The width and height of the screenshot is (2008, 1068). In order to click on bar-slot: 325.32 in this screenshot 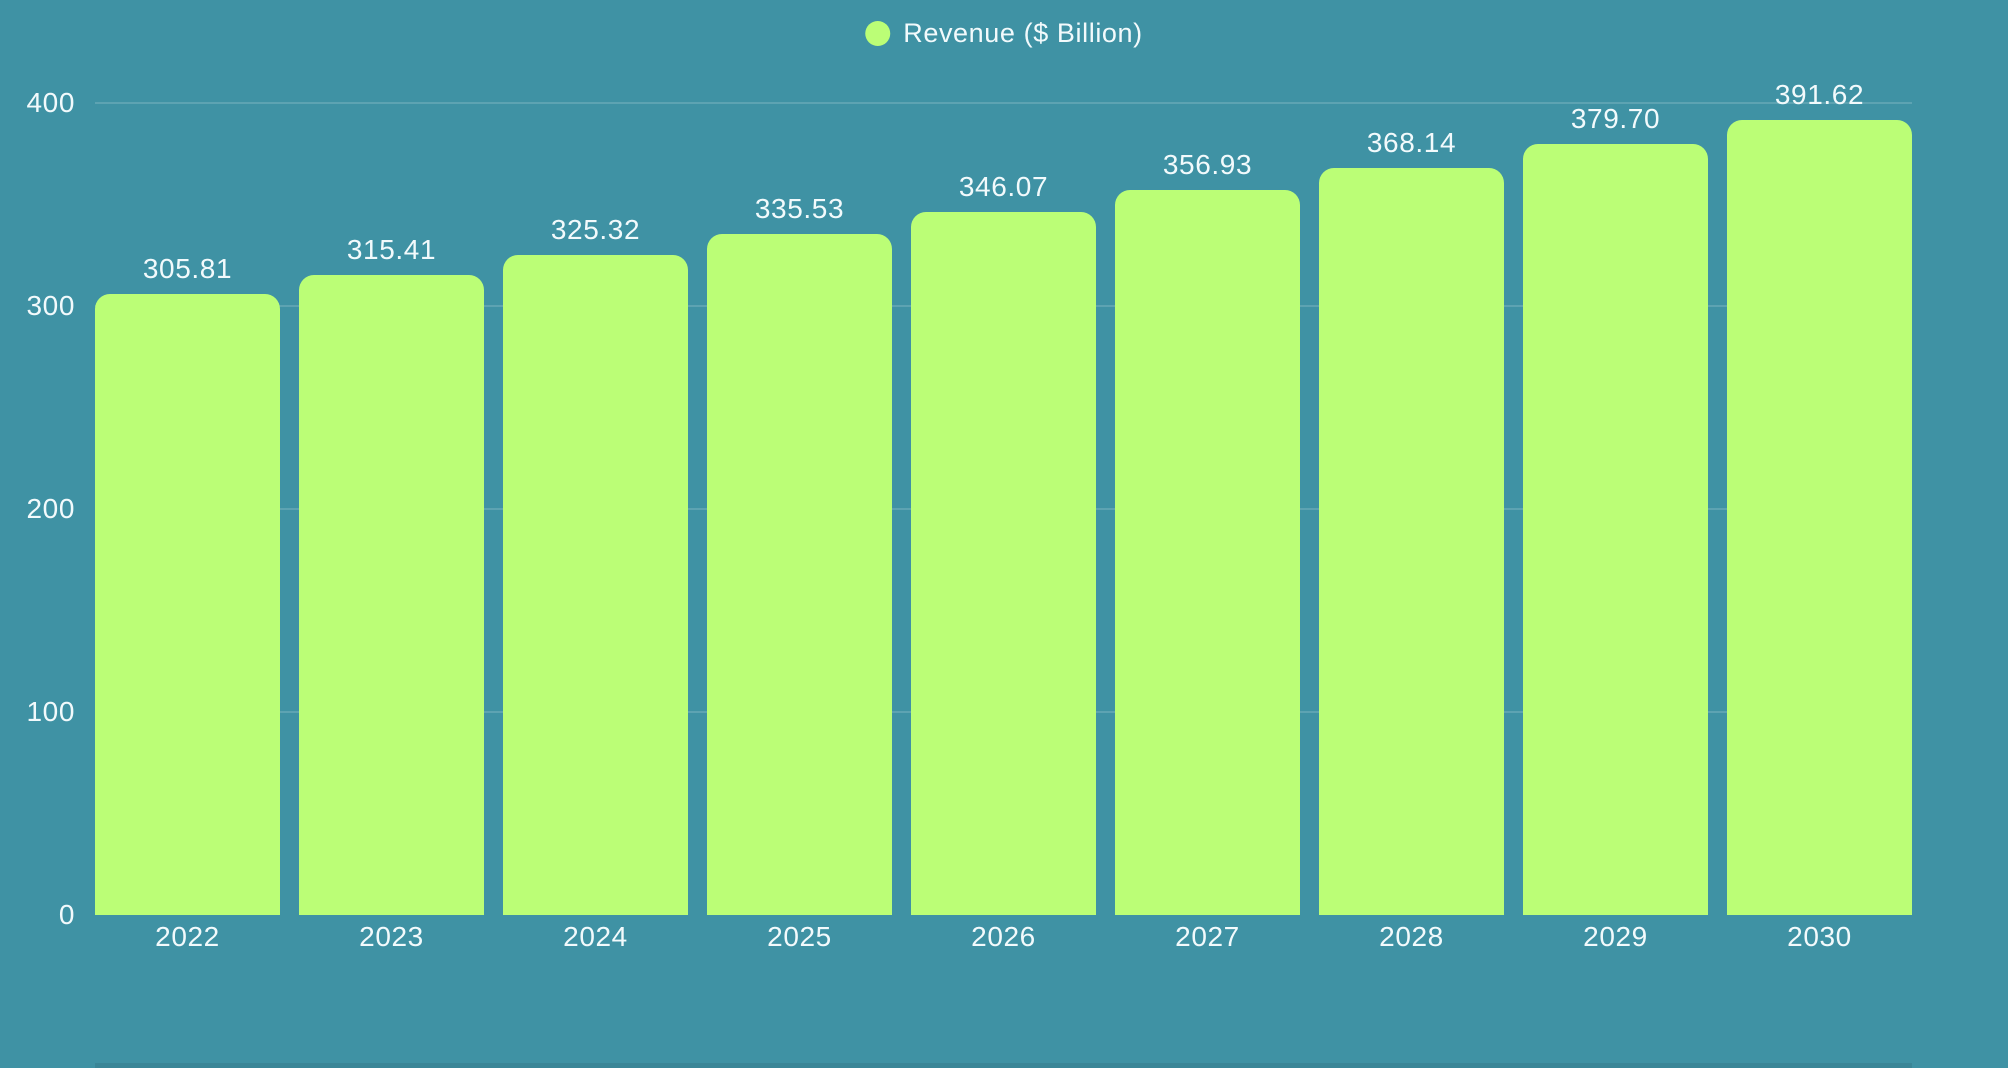, I will do `click(595, 509)`.